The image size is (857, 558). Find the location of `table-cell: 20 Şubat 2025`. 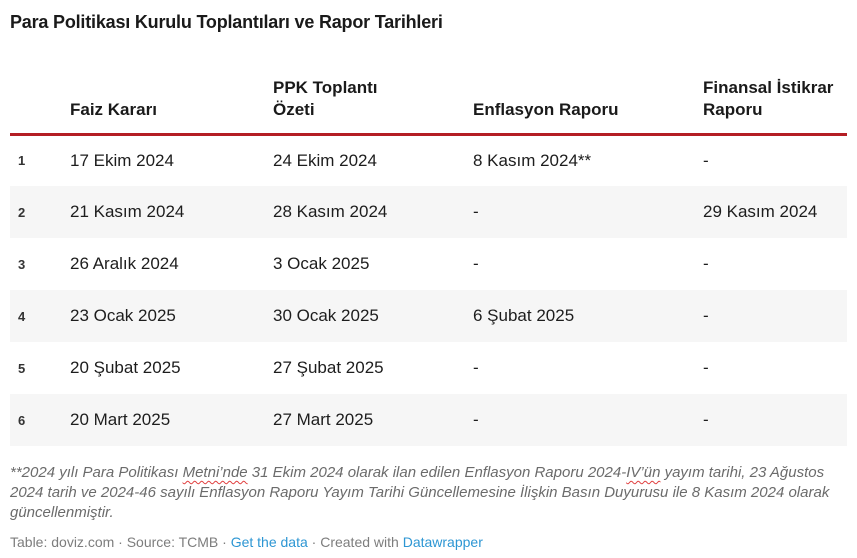

table-cell: 20 Şubat 2025 is located at coordinates (125, 367).